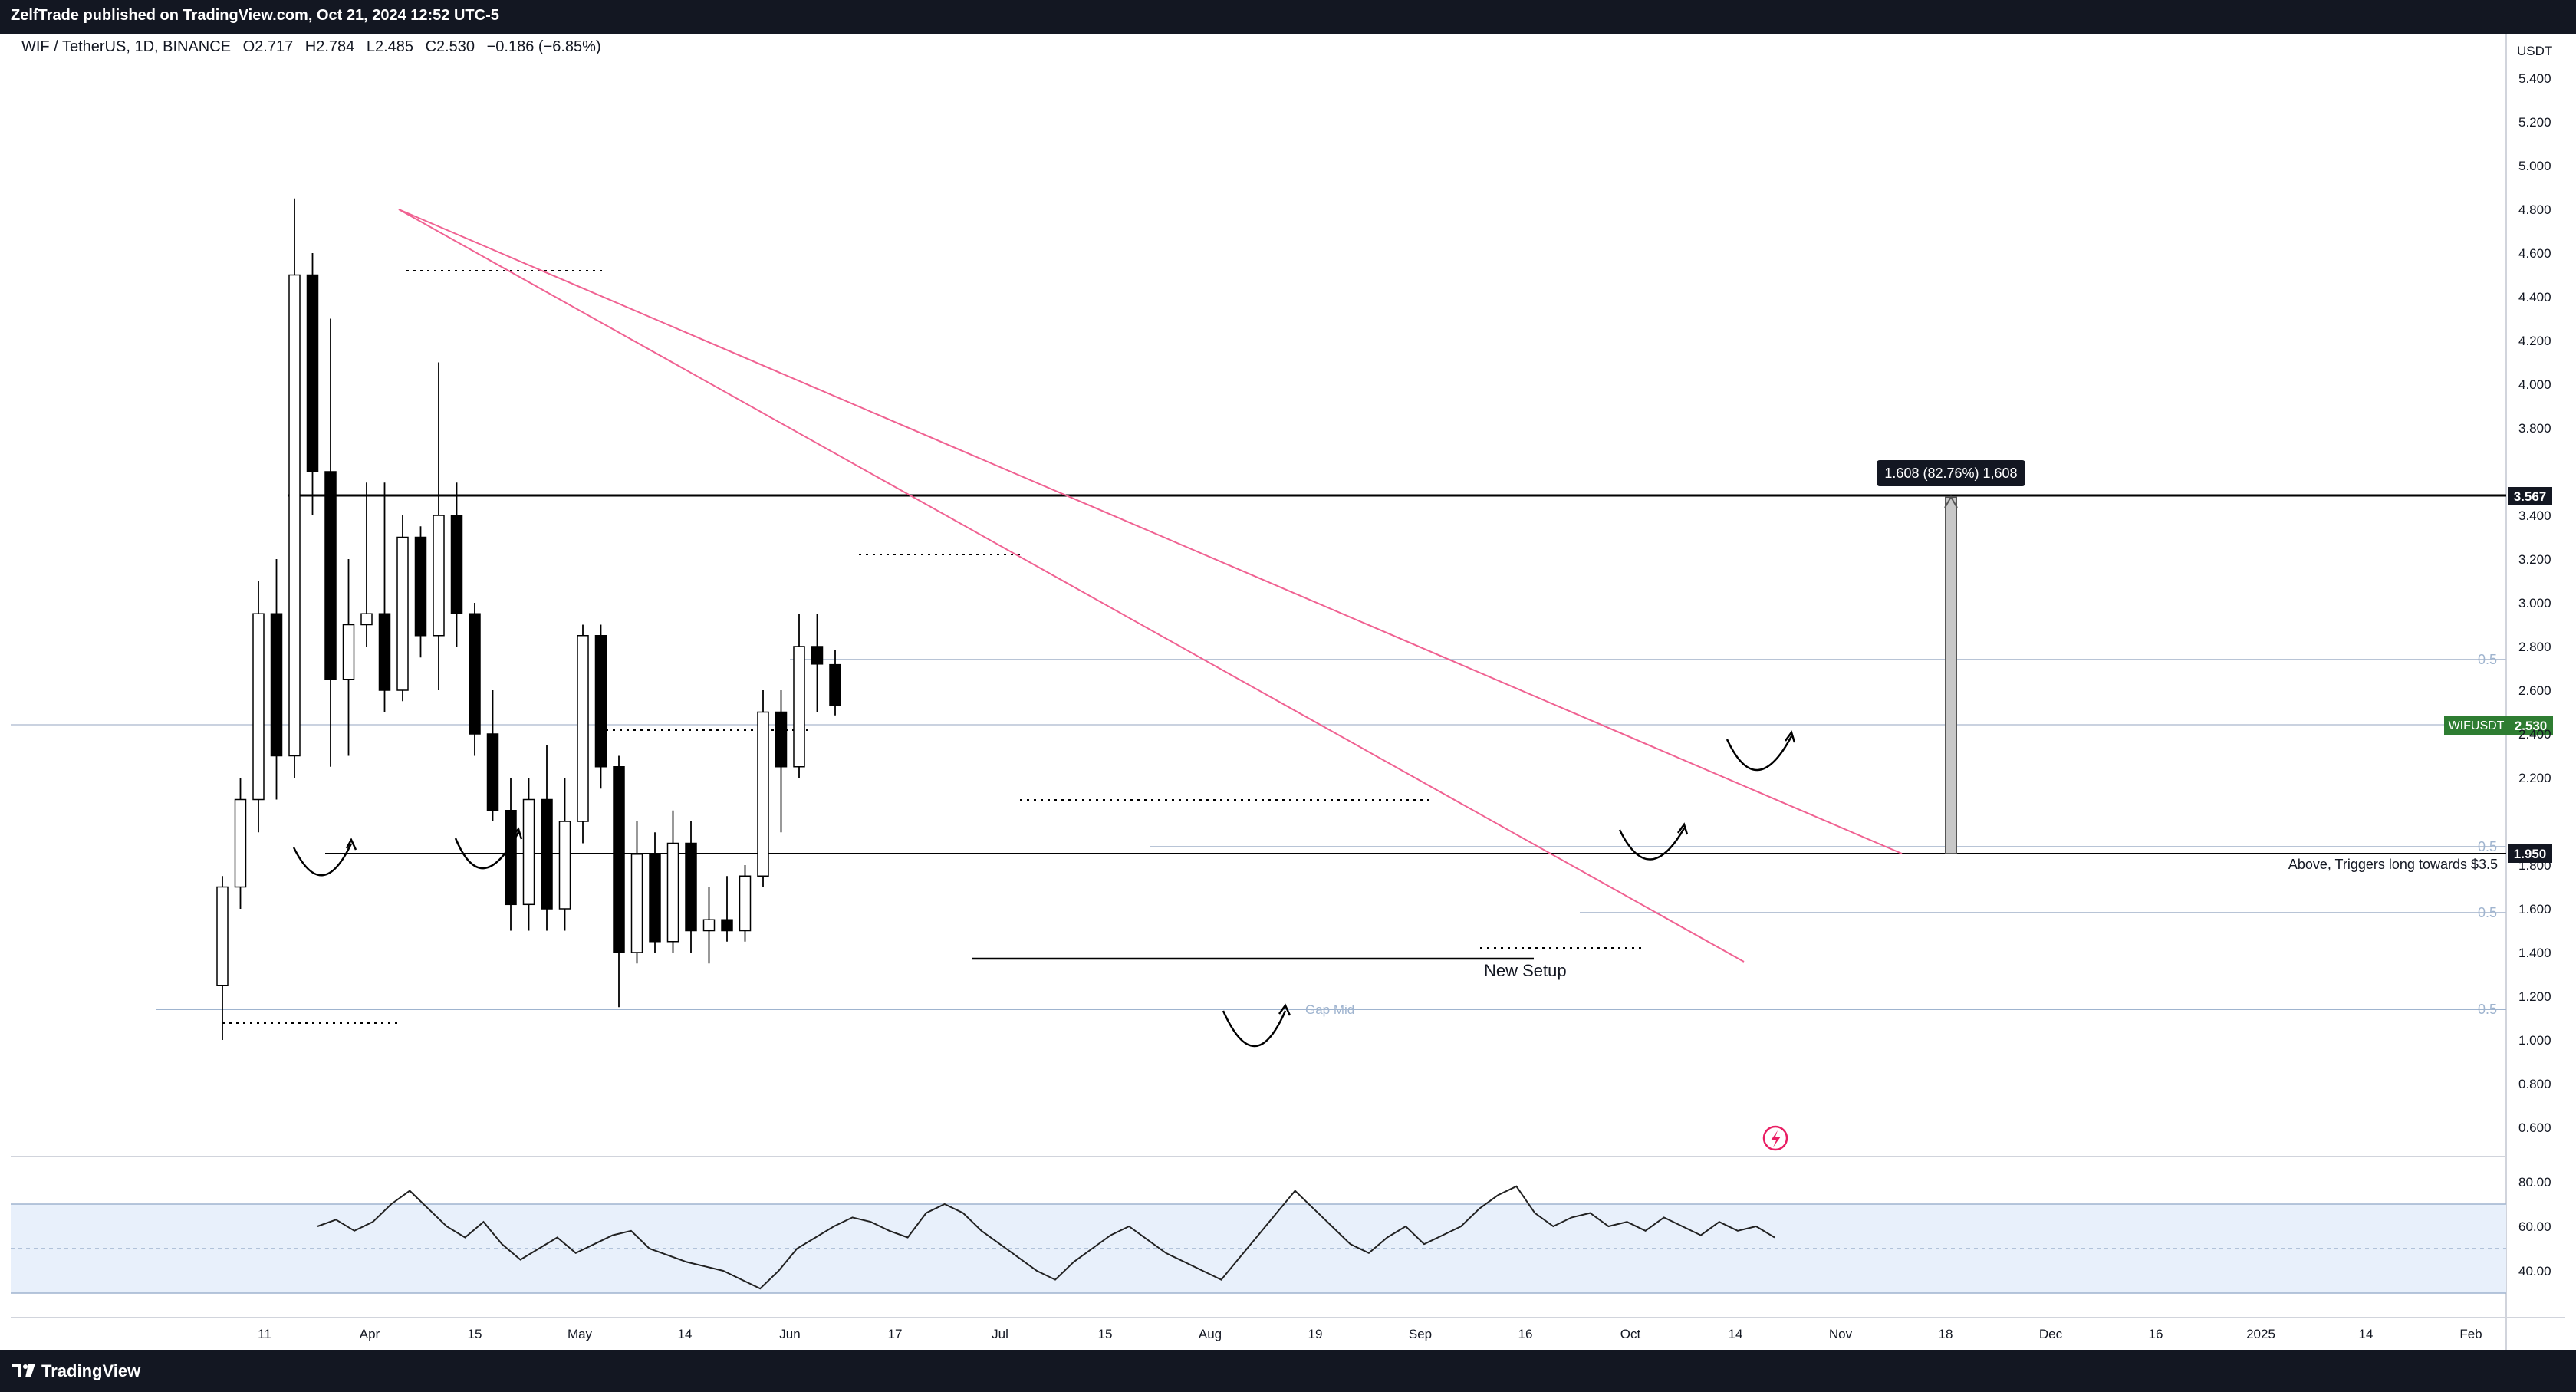 The height and width of the screenshot is (1392, 2576). Describe the element at coordinates (1210, 1334) in the screenshot. I see `time-tick-label: Aug` at that location.